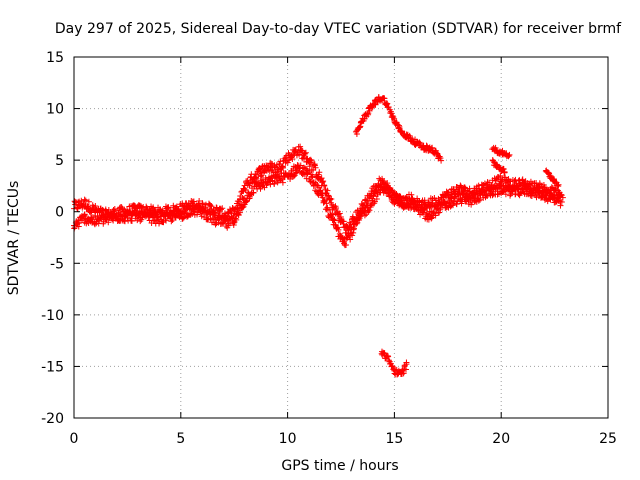 The image size is (640, 480). Describe the element at coordinates (55, 58) in the screenshot. I see `y-tick-label: 15` at that location.